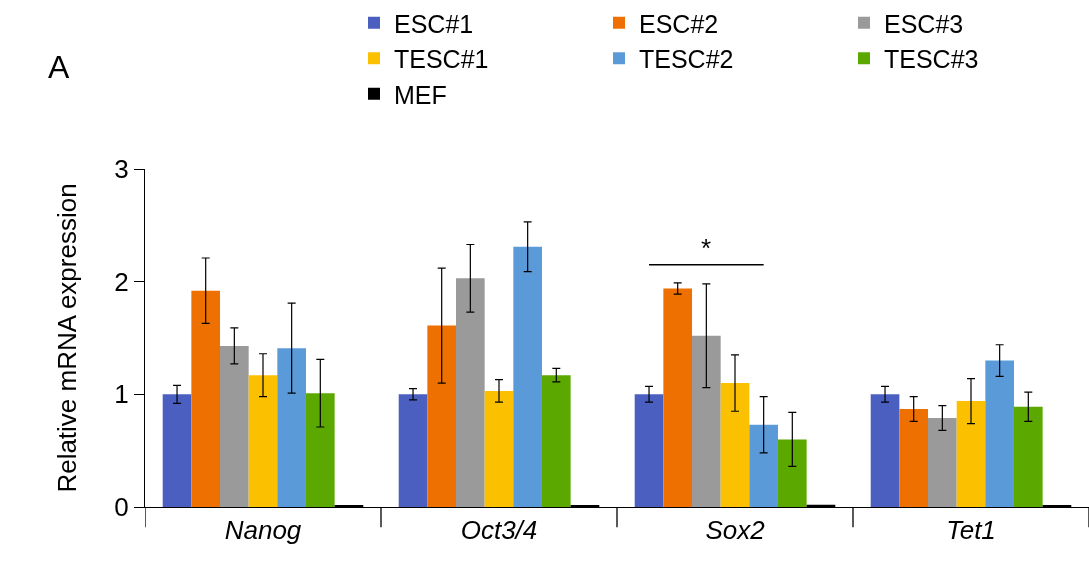 The image size is (1089, 565). Describe the element at coordinates (441, 59) in the screenshot. I see `legend-label: TESC#1` at that location.